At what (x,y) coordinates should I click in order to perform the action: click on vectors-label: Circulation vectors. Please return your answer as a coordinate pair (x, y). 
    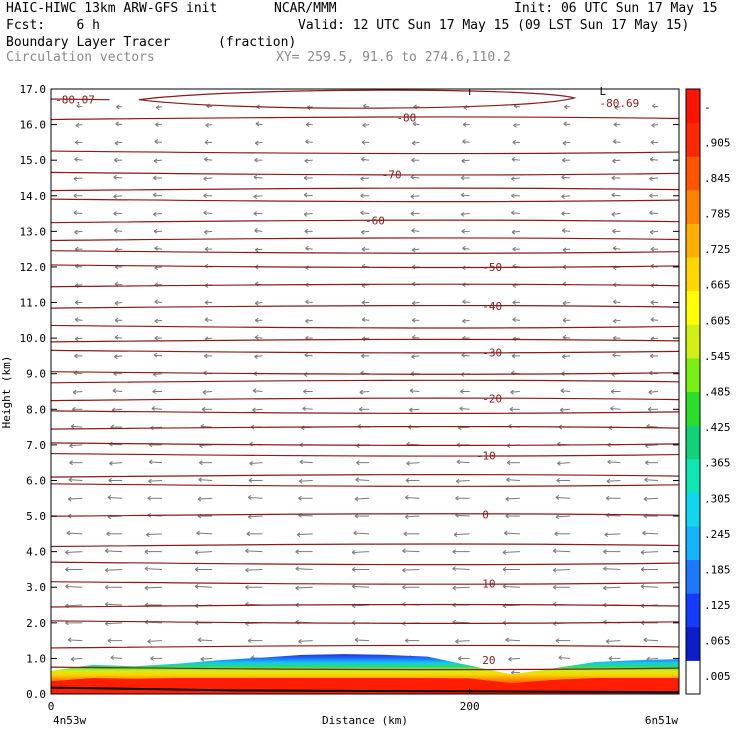
    Looking at the image, I should click on (80, 57).